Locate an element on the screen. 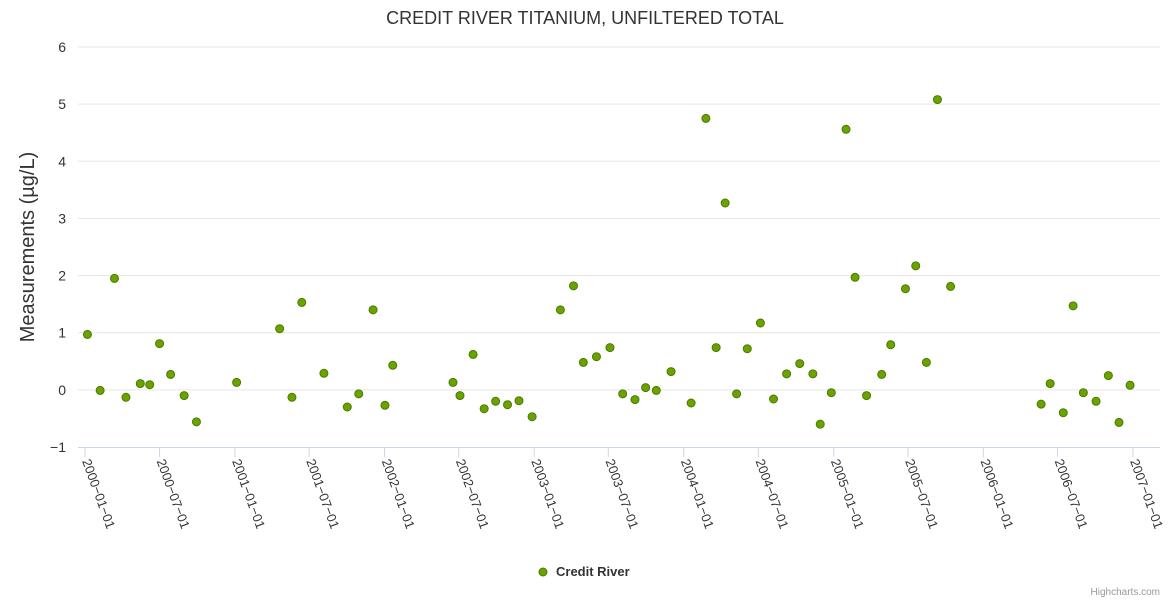 This screenshot has height=600, width=1170. x-tick-label: 2006−01−01 is located at coordinates (997, 494).